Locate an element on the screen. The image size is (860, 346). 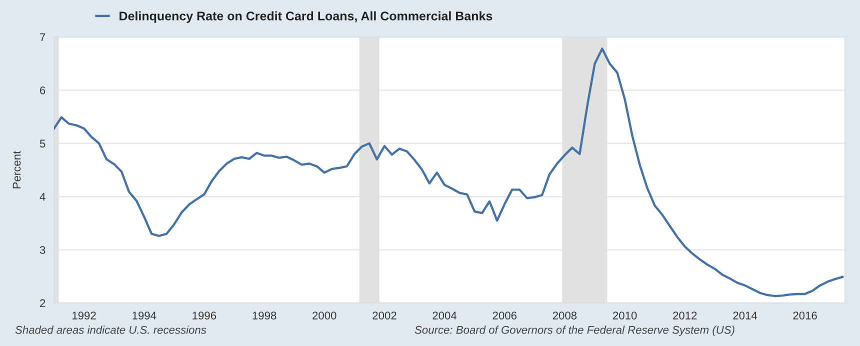
source-note: Source: Board of Governors of the Federal Reserve System (US) is located at coordinates (574, 331).